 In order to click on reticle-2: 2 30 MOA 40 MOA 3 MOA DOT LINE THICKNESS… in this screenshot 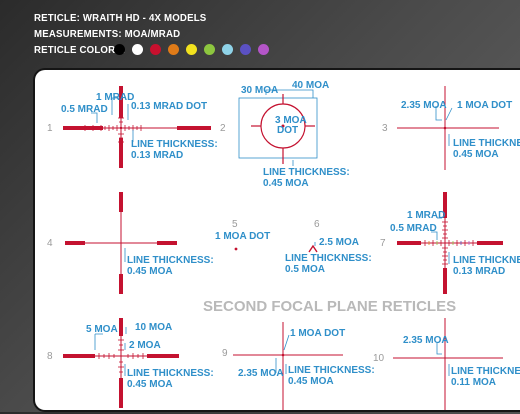, I will do `click(285, 134)`.